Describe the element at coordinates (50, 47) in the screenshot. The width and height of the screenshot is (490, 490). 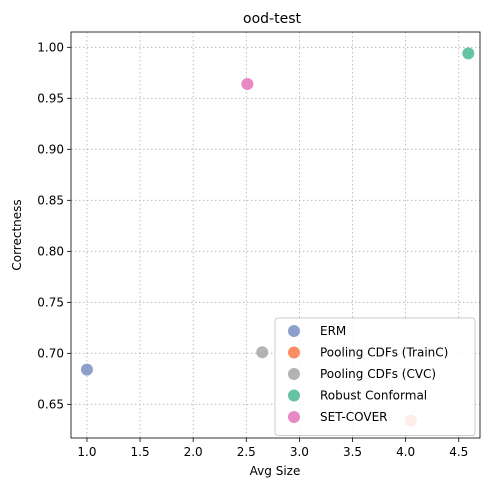
I see `y-tick-label: 1.00` at that location.